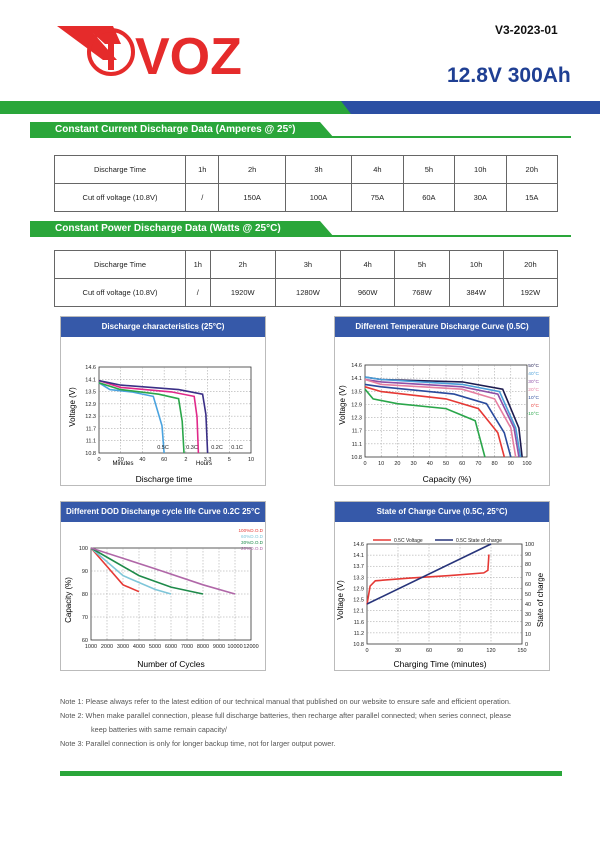  What do you see at coordinates (85, 572) in the screenshot?
I see `y-tick-label: 90` at bounding box center [85, 572].